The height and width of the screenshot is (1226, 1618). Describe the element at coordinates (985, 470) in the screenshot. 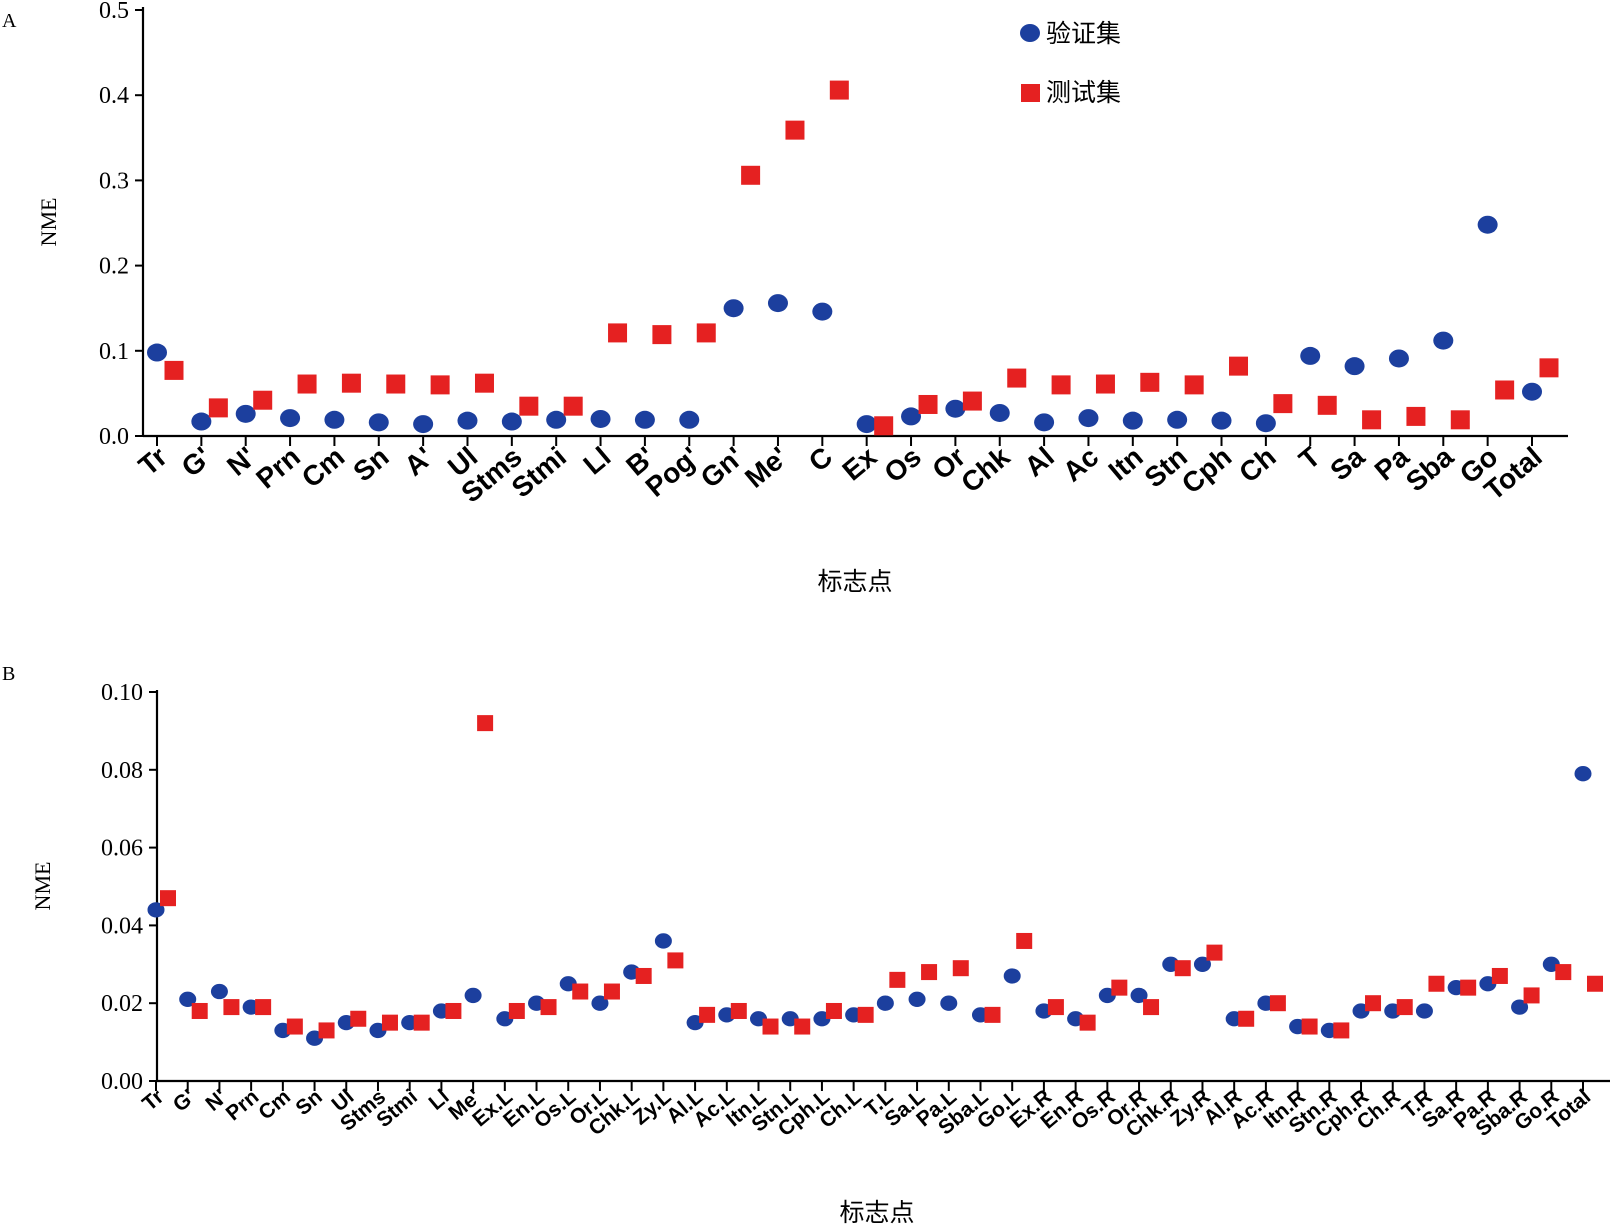

I see `x-tick-label: Chk` at that location.